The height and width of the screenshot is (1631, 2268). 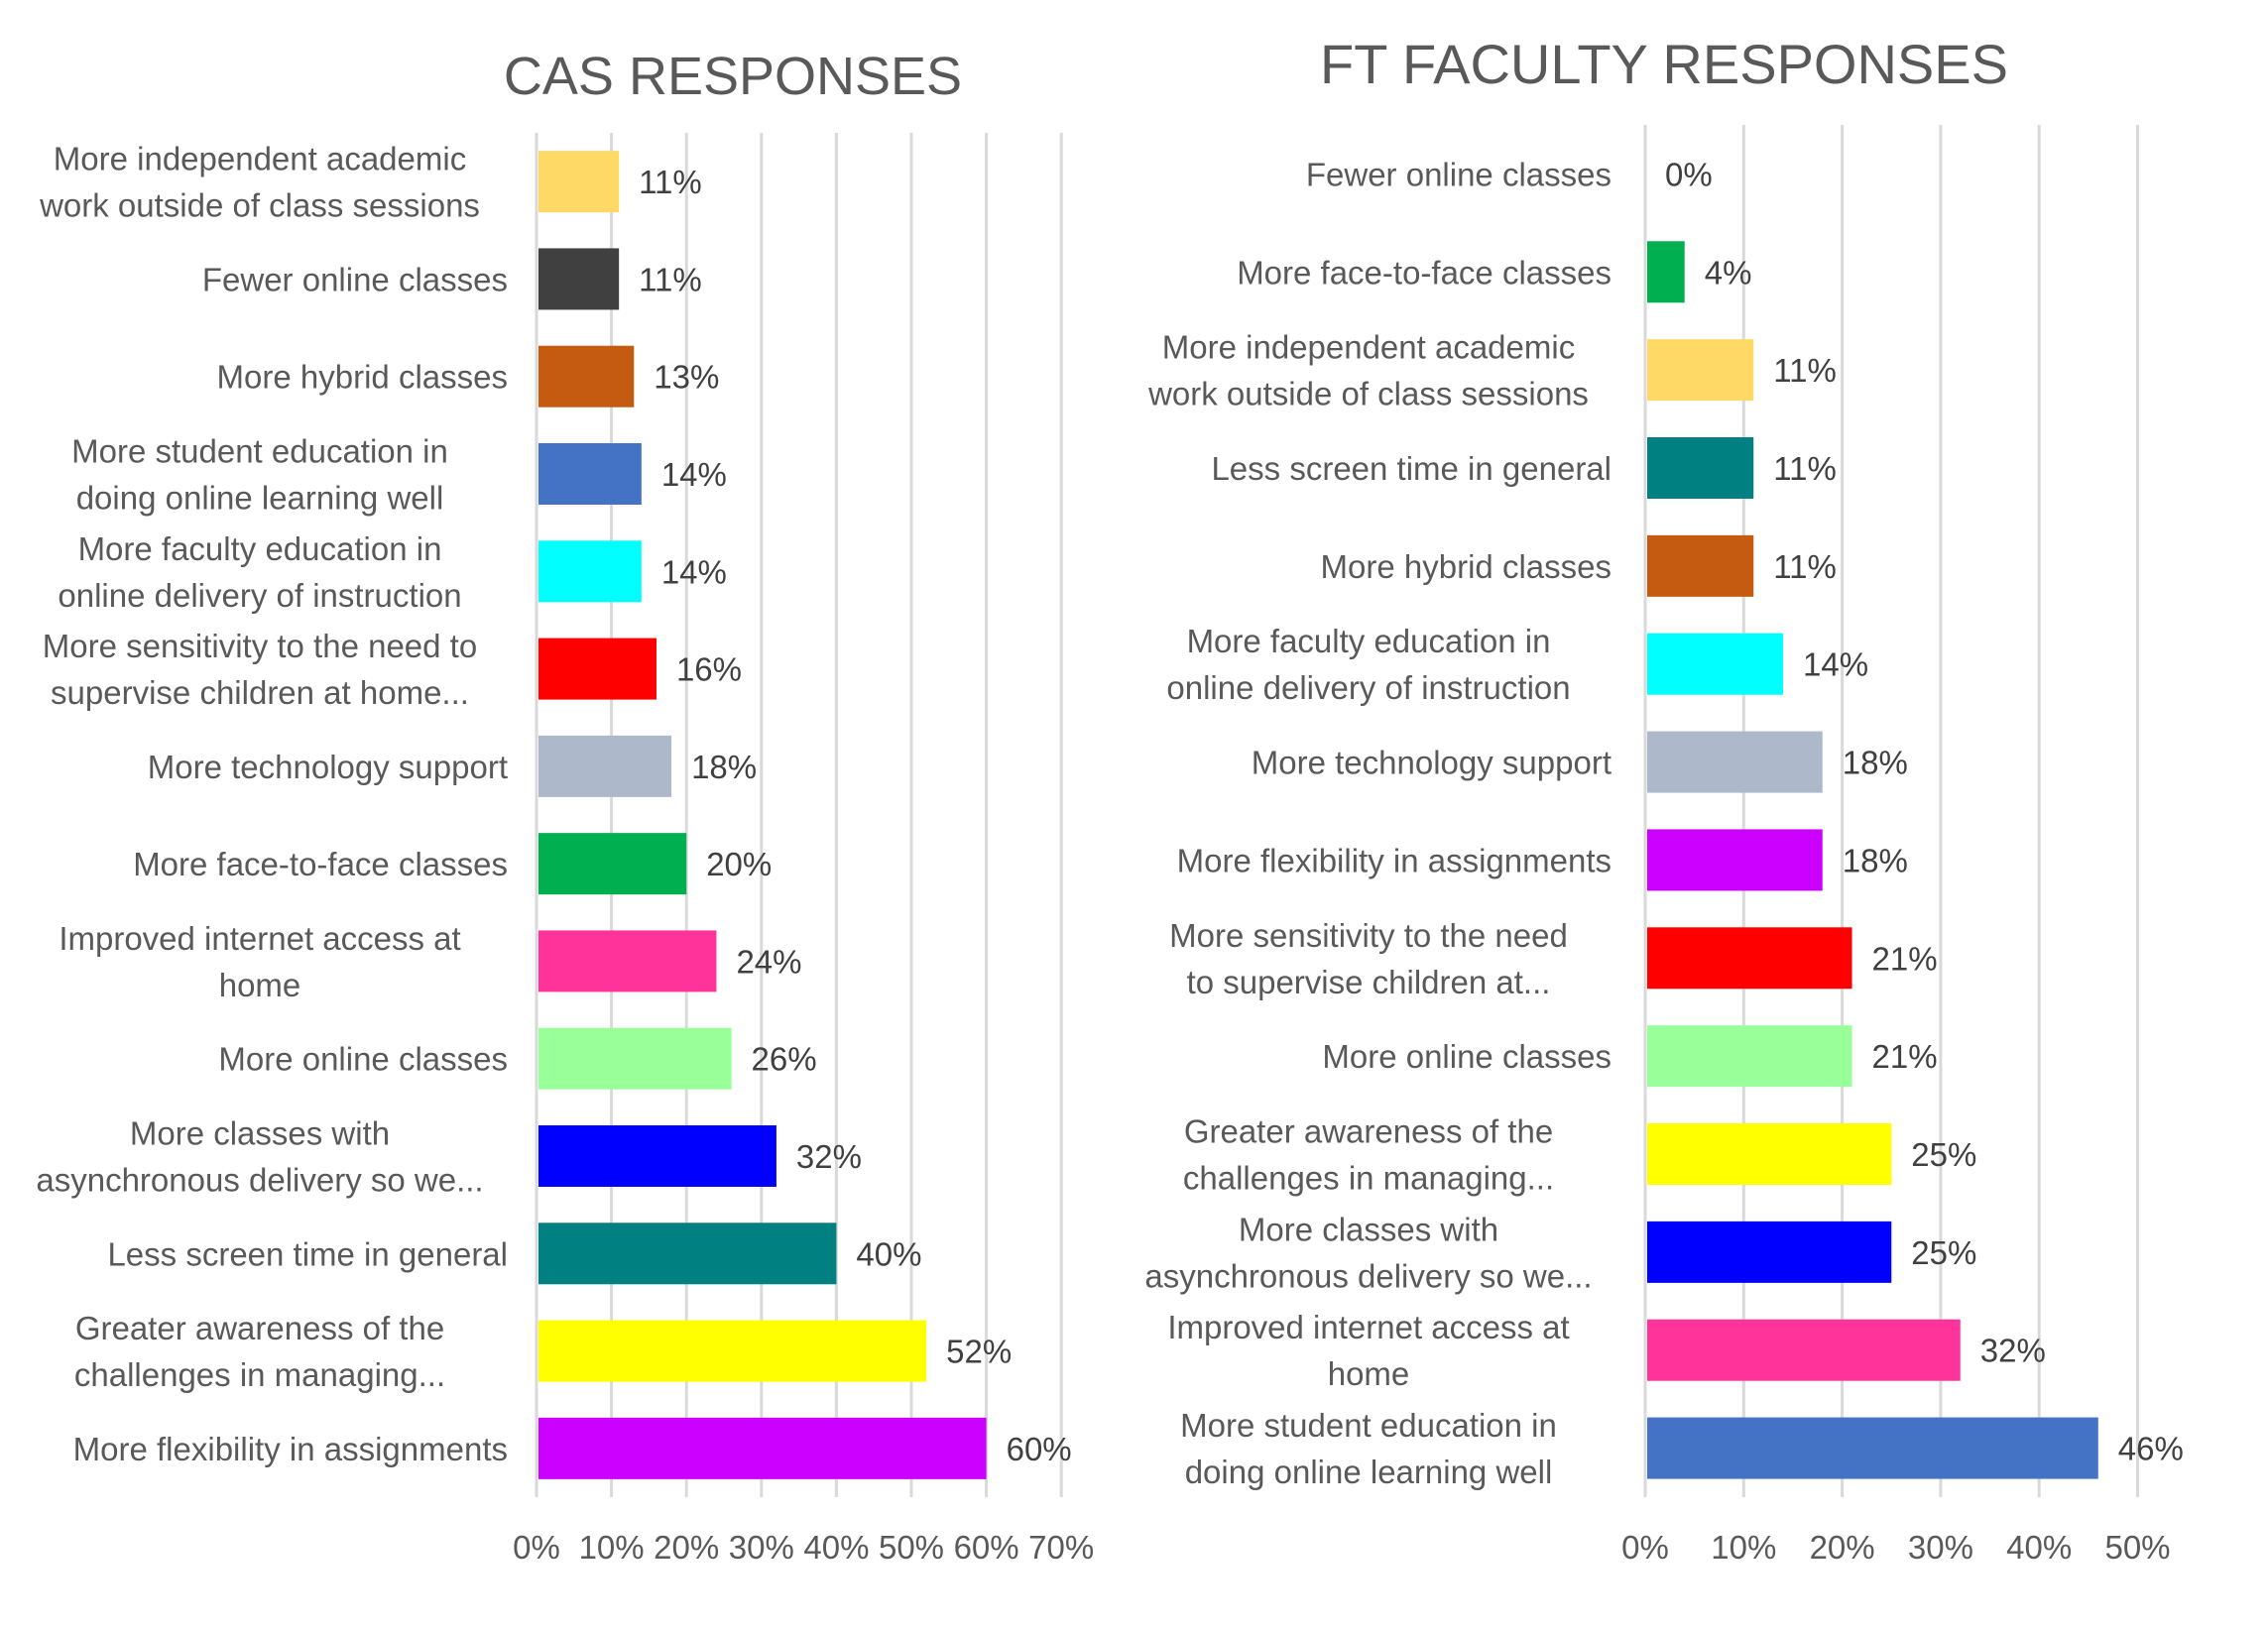 What do you see at coordinates (1664, 64) in the screenshot?
I see `chart-title: FT FACULTY RESPONSES` at bounding box center [1664, 64].